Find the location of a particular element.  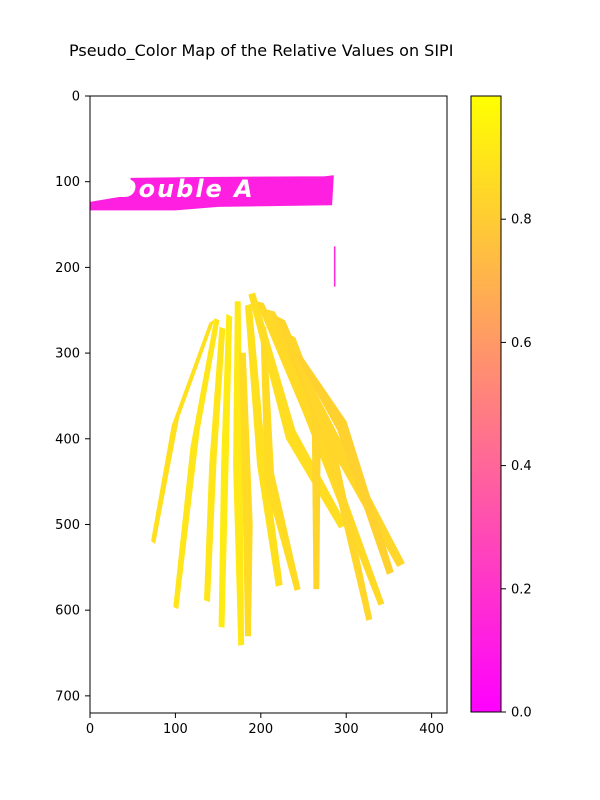

x-axis: 0 100 200 300 400 is located at coordinates (265, 725).